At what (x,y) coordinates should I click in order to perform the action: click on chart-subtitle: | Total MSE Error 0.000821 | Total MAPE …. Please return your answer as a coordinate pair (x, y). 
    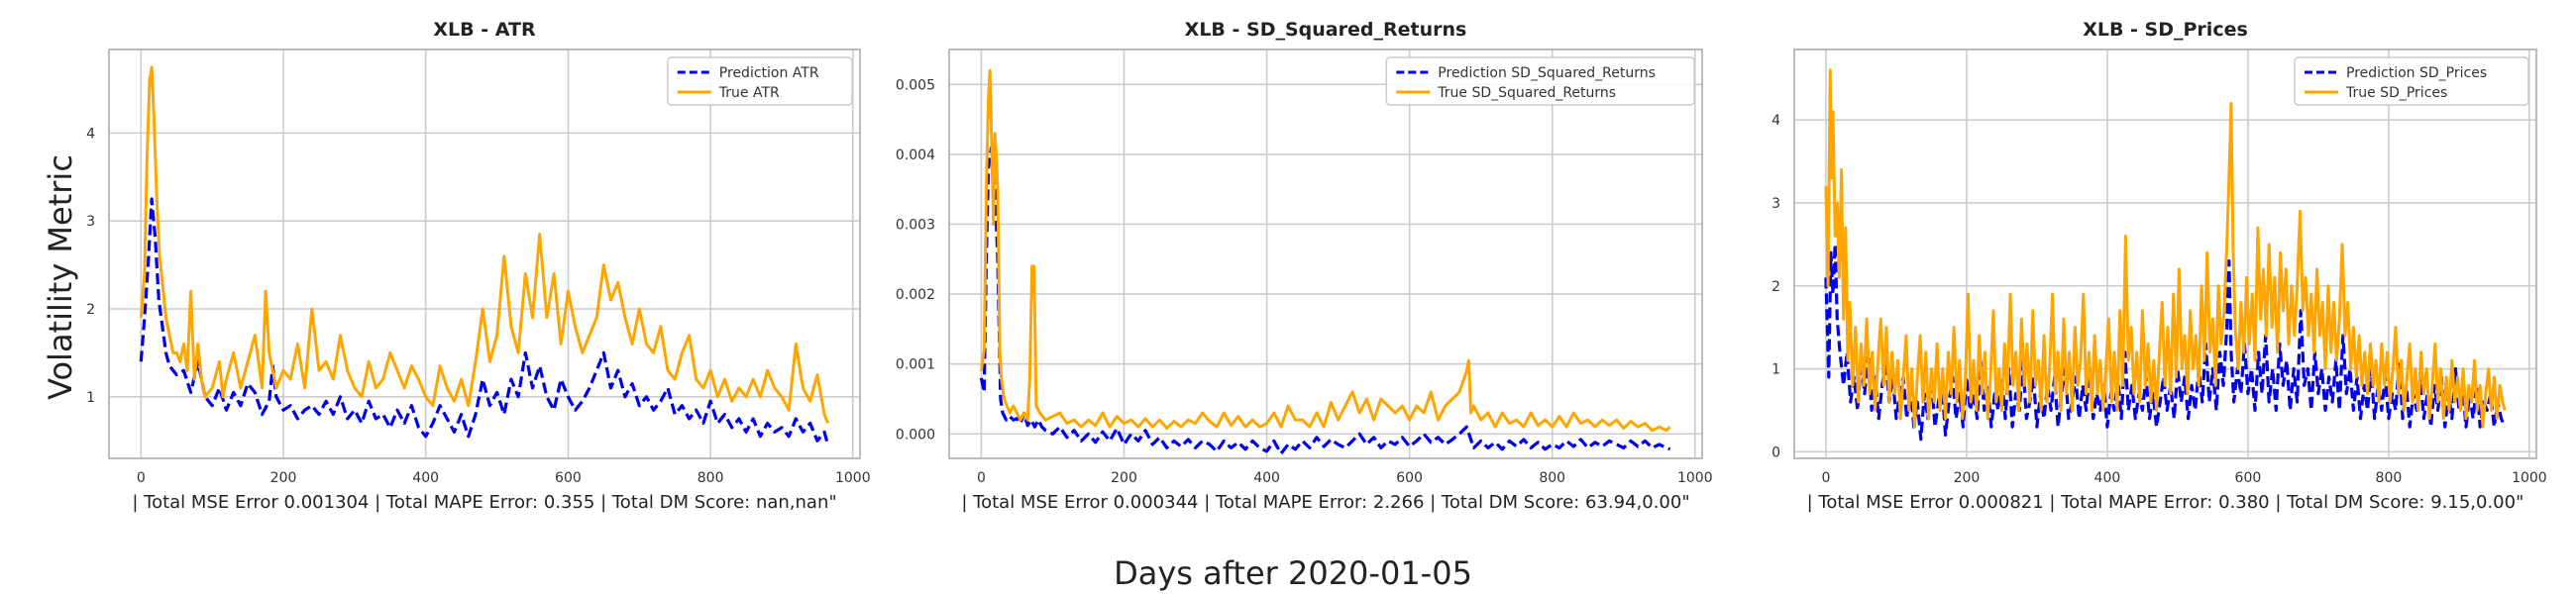
    Looking at the image, I should click on (2165, 503).